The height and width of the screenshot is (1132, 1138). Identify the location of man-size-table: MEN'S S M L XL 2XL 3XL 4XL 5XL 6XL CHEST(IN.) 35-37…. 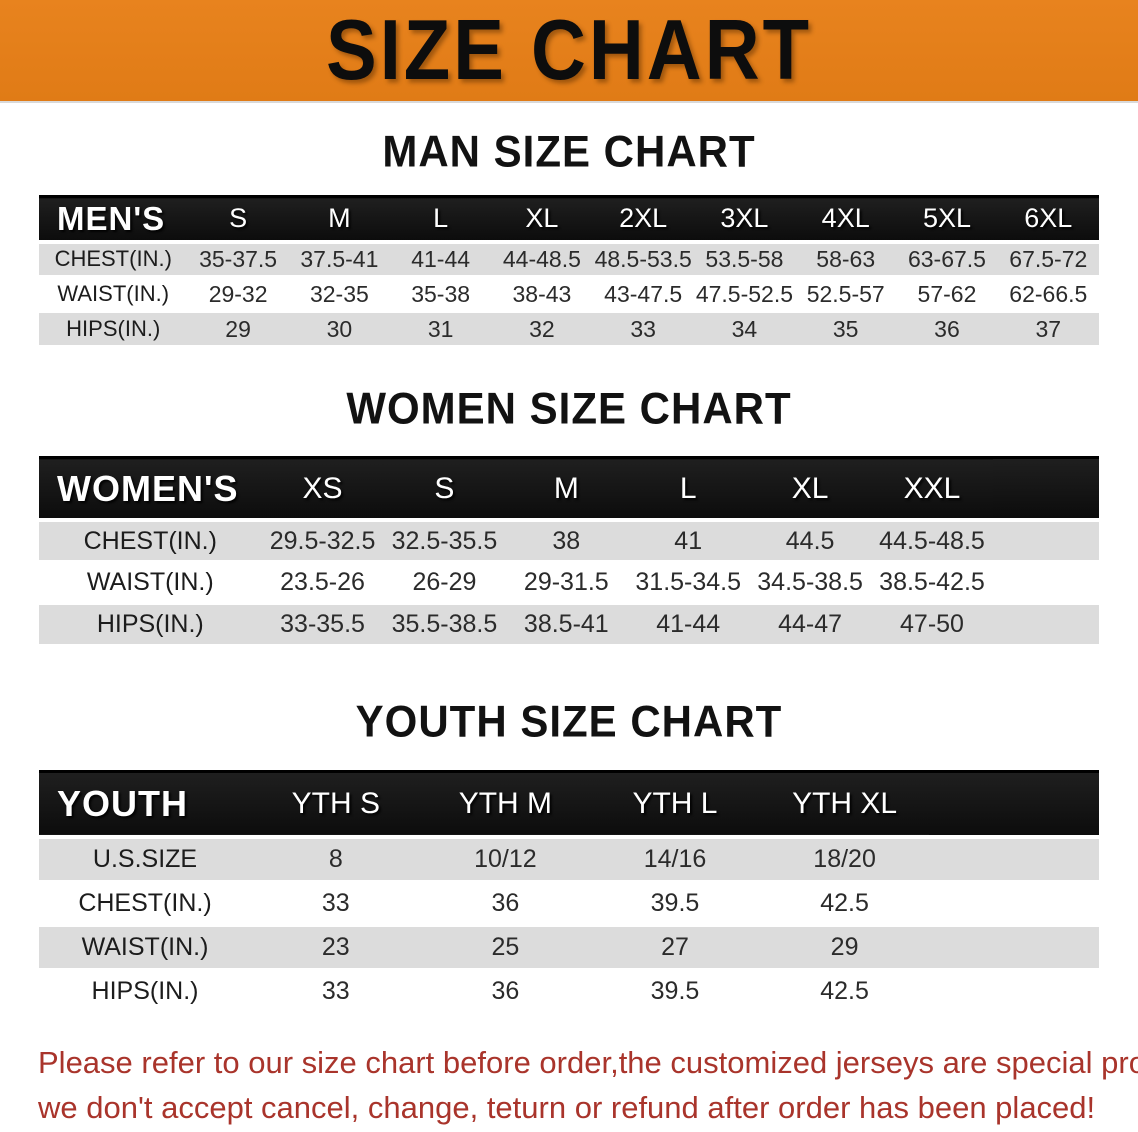
(569, 272).